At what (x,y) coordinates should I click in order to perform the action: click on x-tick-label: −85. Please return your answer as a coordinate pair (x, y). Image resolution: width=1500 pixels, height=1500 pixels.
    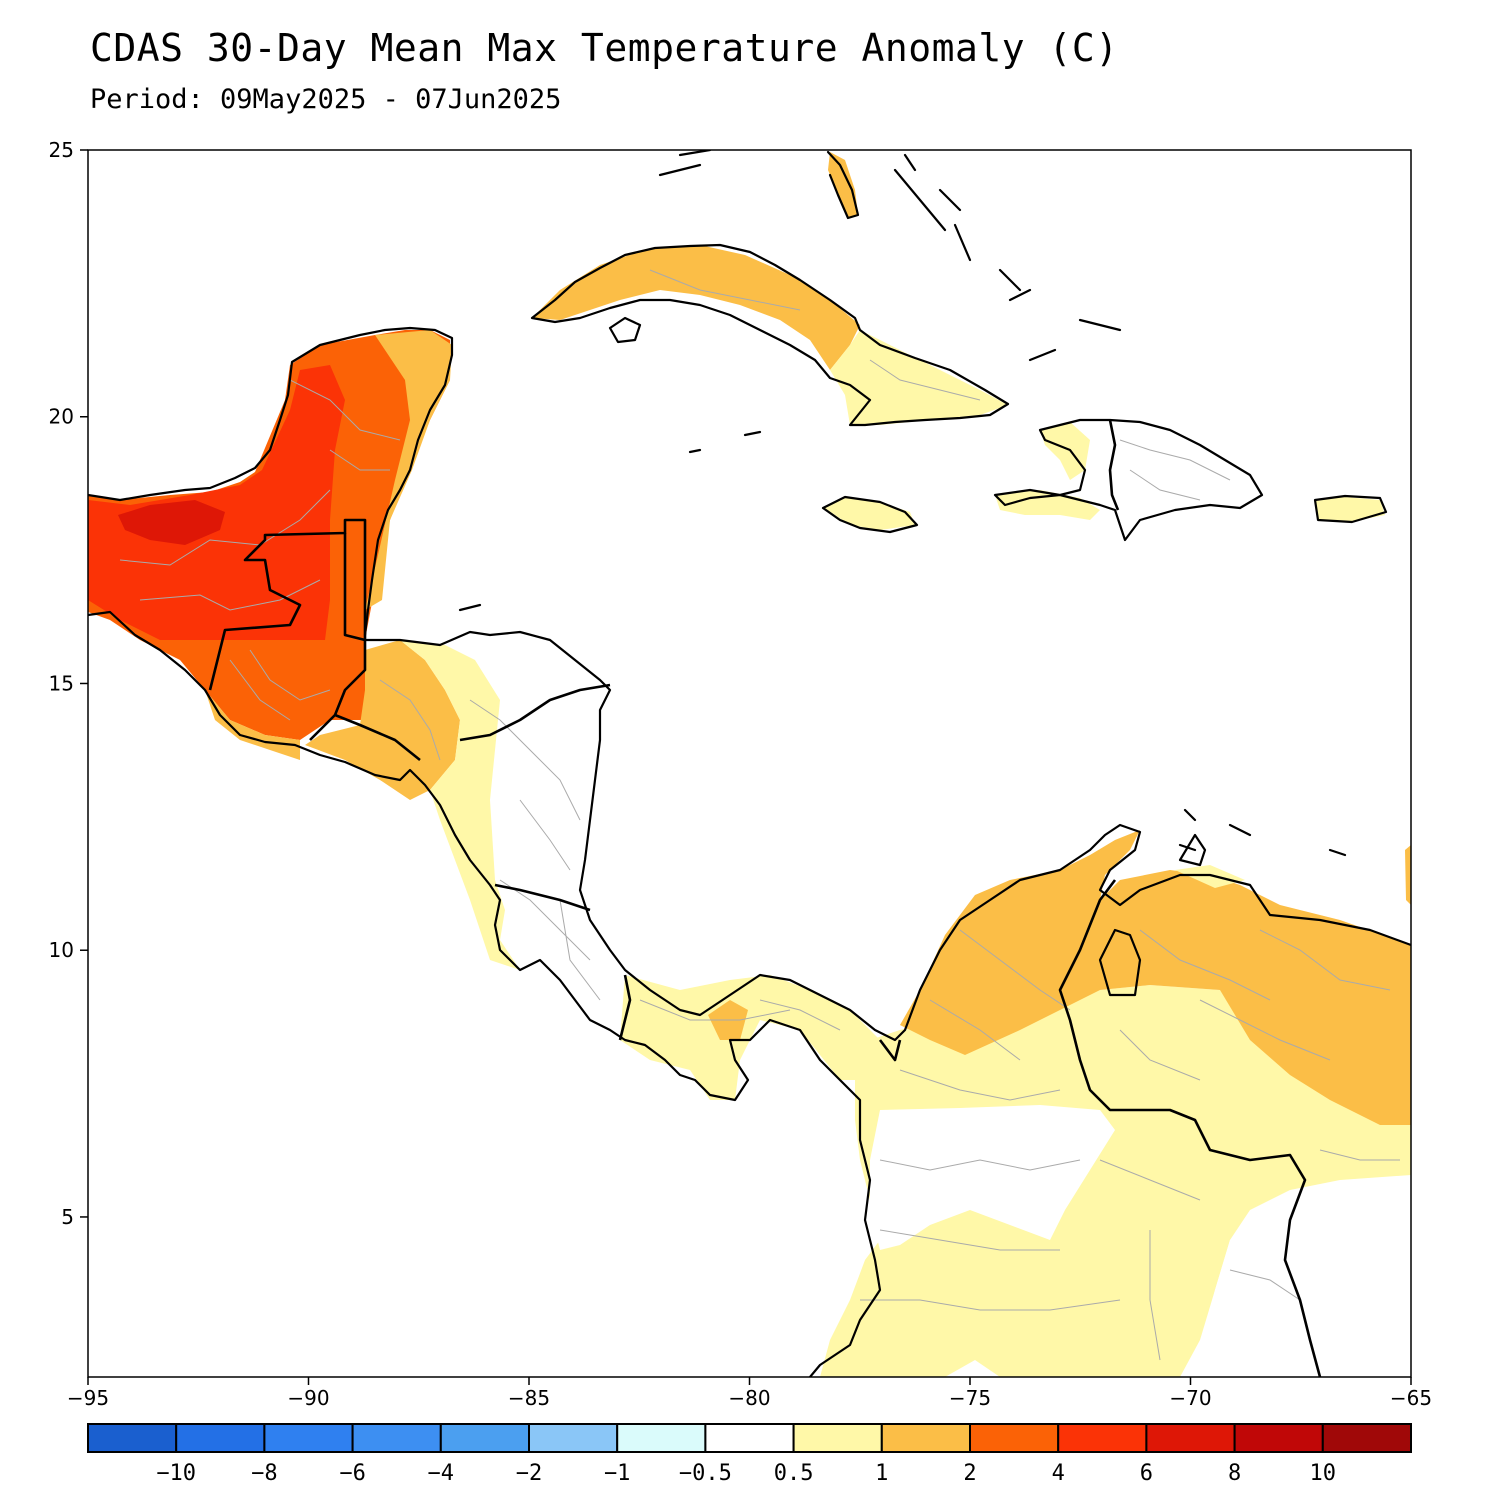
    Looking at the image, I should click on (529, 1398).